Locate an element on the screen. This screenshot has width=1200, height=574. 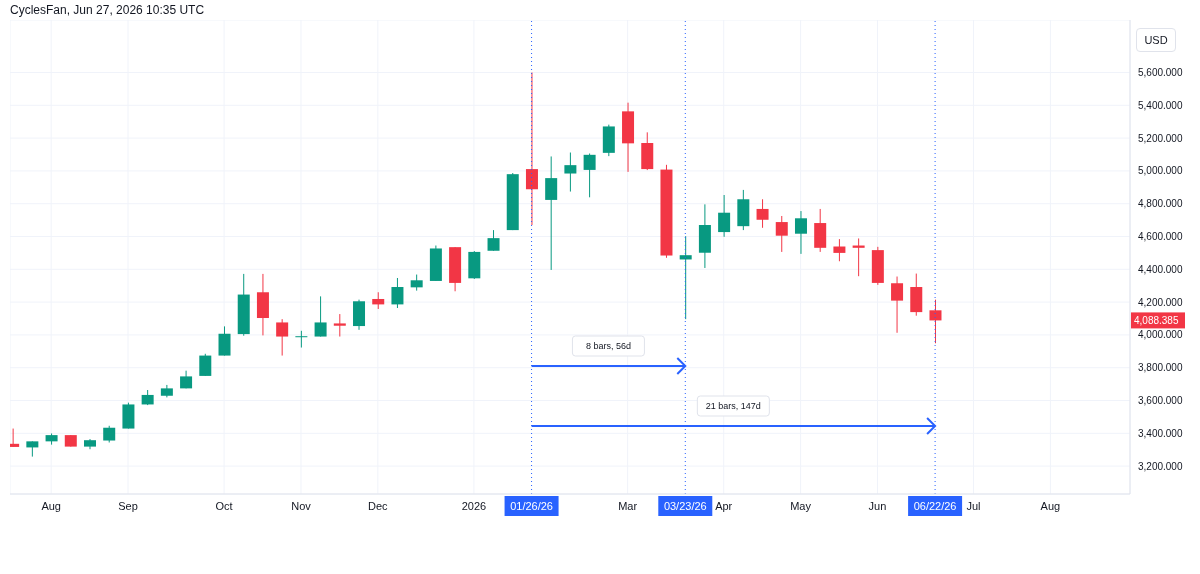
ref-line-label: 03/23/26 is located at coordinates (685, 506).